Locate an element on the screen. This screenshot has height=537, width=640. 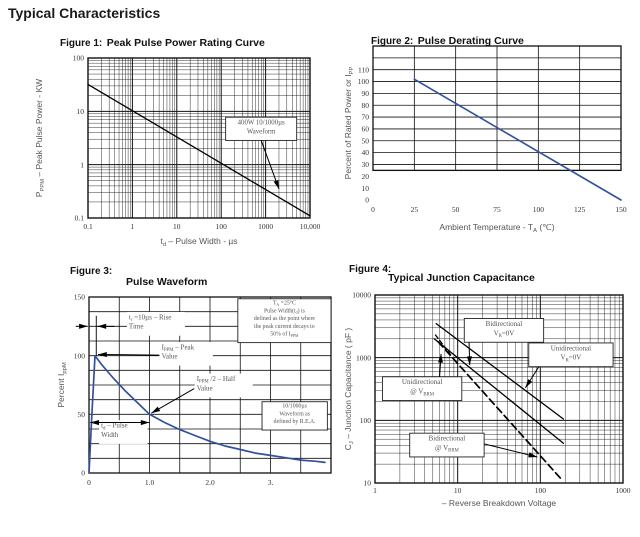
figure1-label: Figure 1: is located at coordinates (81, 43).